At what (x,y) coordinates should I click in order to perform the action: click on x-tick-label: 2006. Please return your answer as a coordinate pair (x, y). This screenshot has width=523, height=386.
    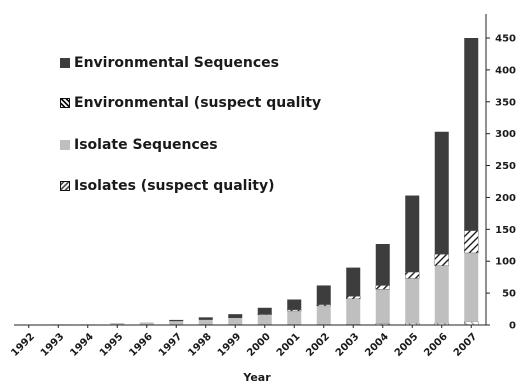
    Looking at the image, I should click on (435, 344).